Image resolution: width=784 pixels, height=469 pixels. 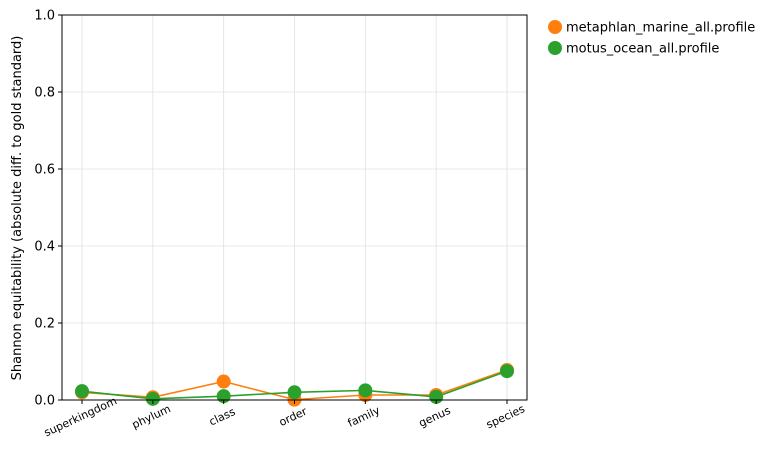 I want to click on y-tick-label: 0.0, so click(x=44, y=401).